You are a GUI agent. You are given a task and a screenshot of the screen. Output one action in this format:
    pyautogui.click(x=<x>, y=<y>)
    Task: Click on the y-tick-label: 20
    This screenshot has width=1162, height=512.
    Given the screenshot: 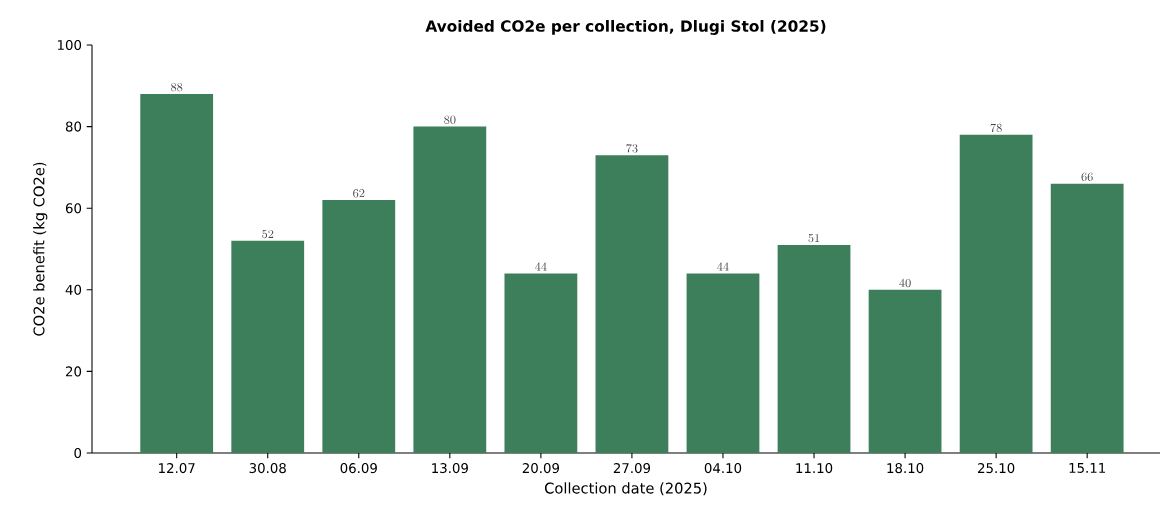 What is the action you would take?
    pyautogui.click(x=73, y=371)
    